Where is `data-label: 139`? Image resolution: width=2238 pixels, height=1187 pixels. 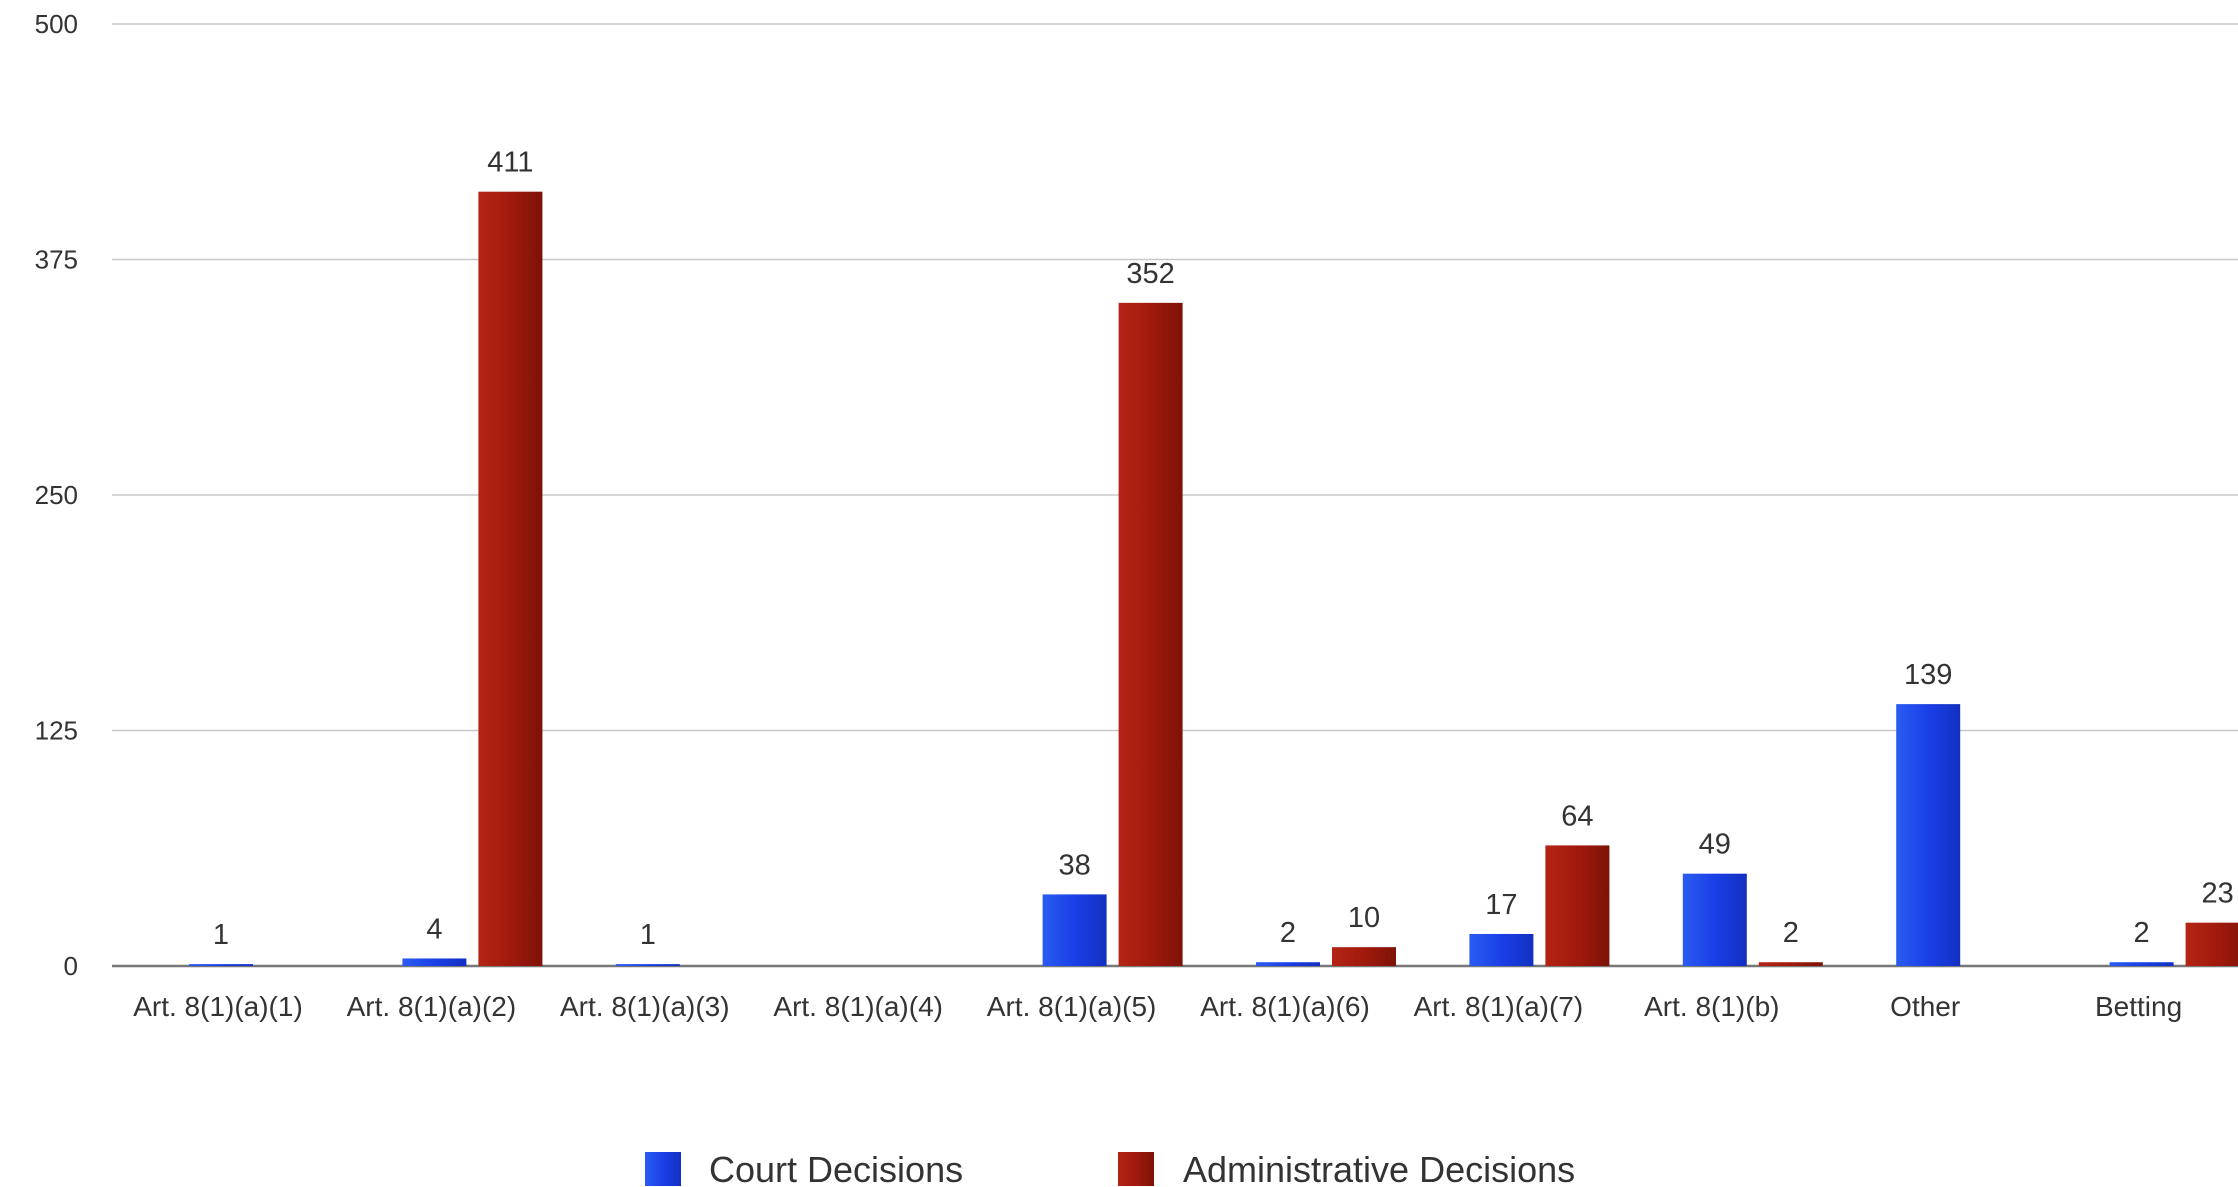
data-label: 139 is located at coordinates (1928, 675).